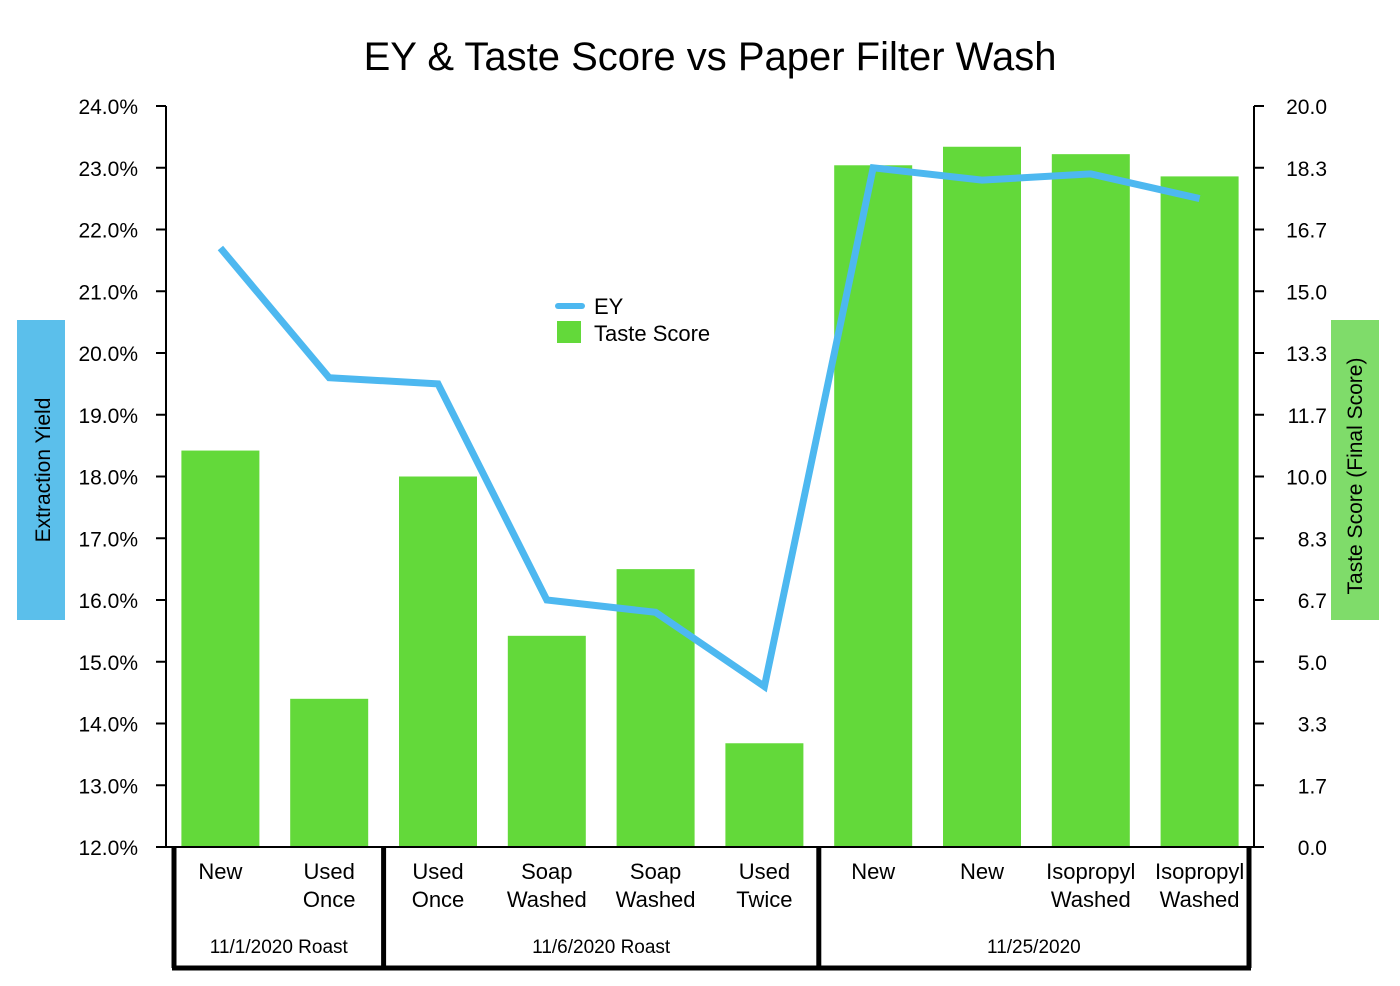 This screenshot has height=986, width=1400. Describe the element at coordinates (1307, 416) in the screenshot. I see `right-tick-label: 11.7` at that location.